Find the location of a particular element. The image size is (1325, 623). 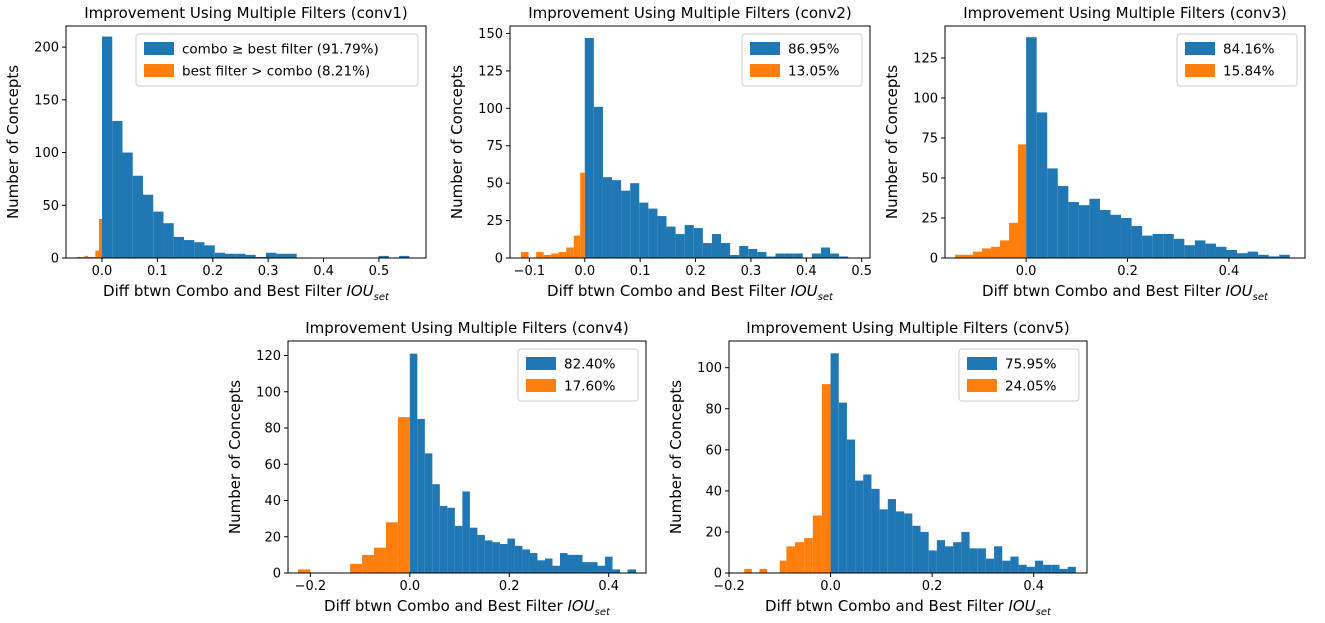

legend-label: combo ≥ best filter (91.79%) is located at coordinates (280, 50).